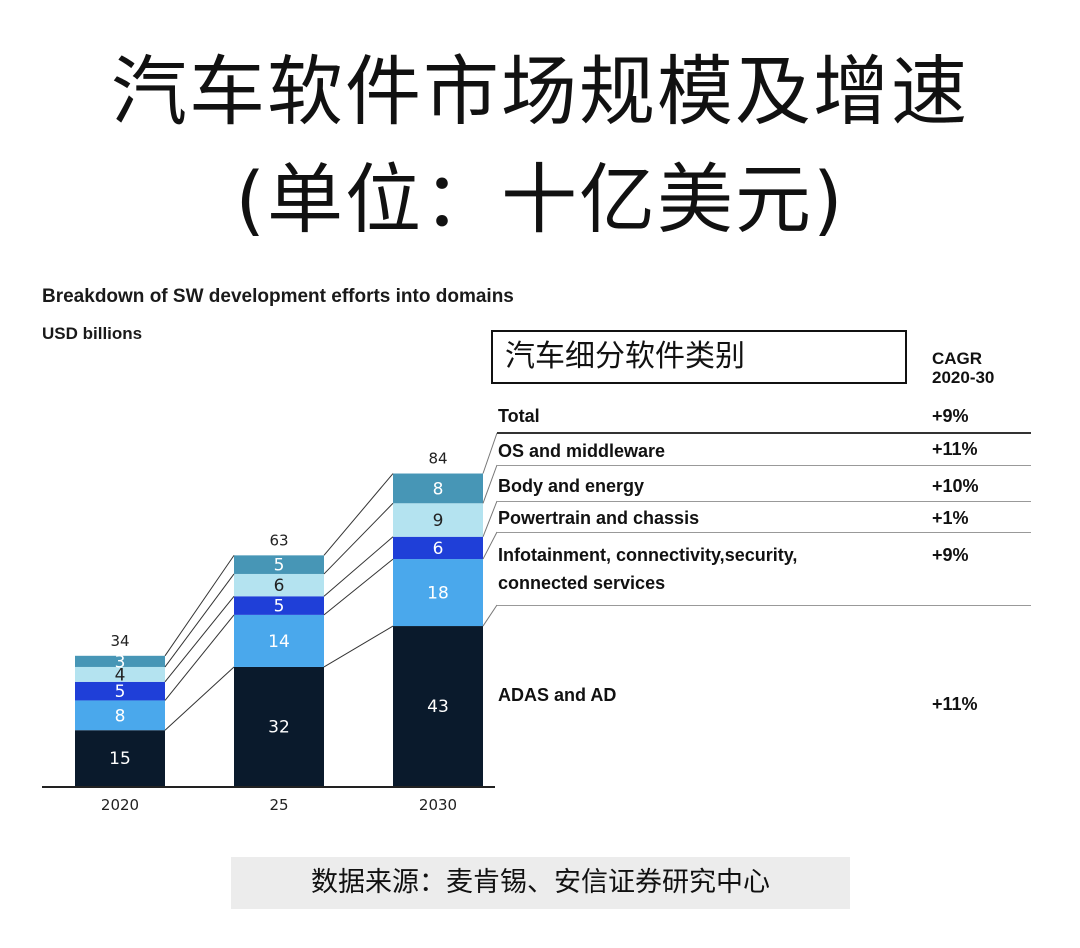 This screenshot has height=948, width=1080. Describe the element at coordinates (278, 540) in the screenshot. I see `bar-total-label: 63` at that location.